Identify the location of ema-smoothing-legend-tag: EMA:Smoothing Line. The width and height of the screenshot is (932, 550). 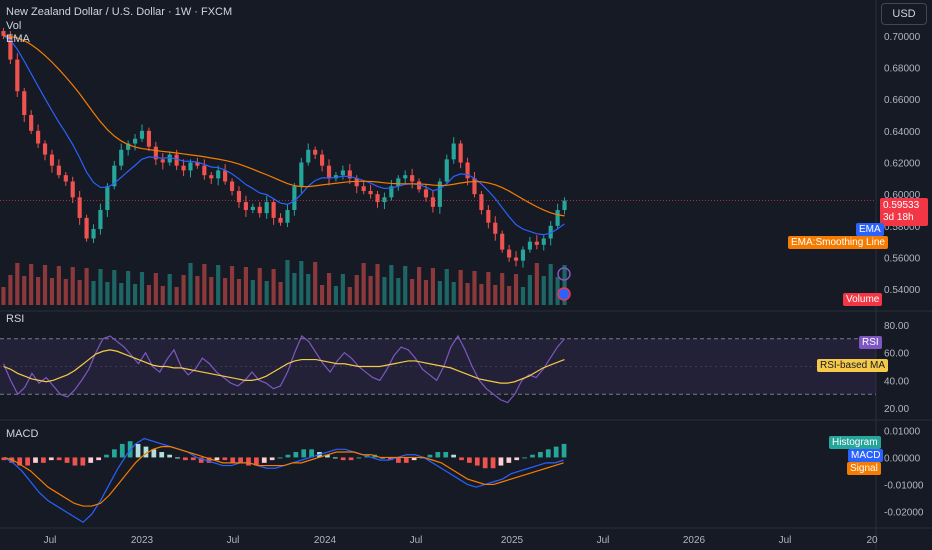
(838, 242).